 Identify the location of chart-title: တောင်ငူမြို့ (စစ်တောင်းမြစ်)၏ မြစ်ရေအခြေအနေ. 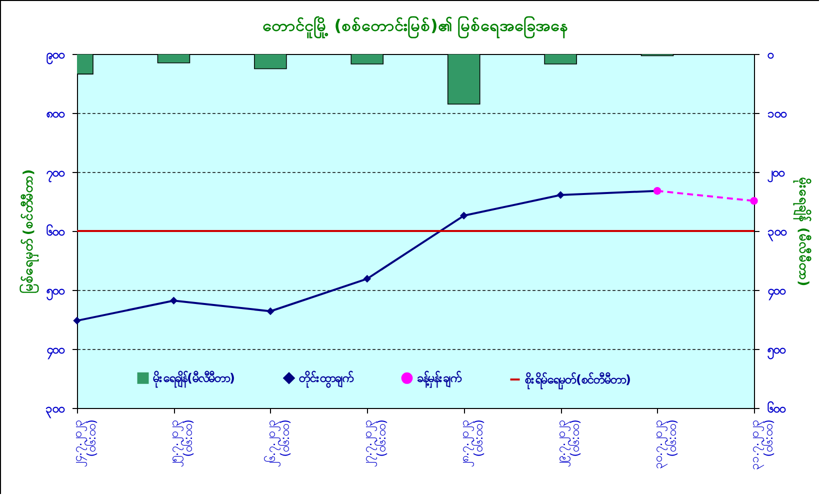
(415, 27).